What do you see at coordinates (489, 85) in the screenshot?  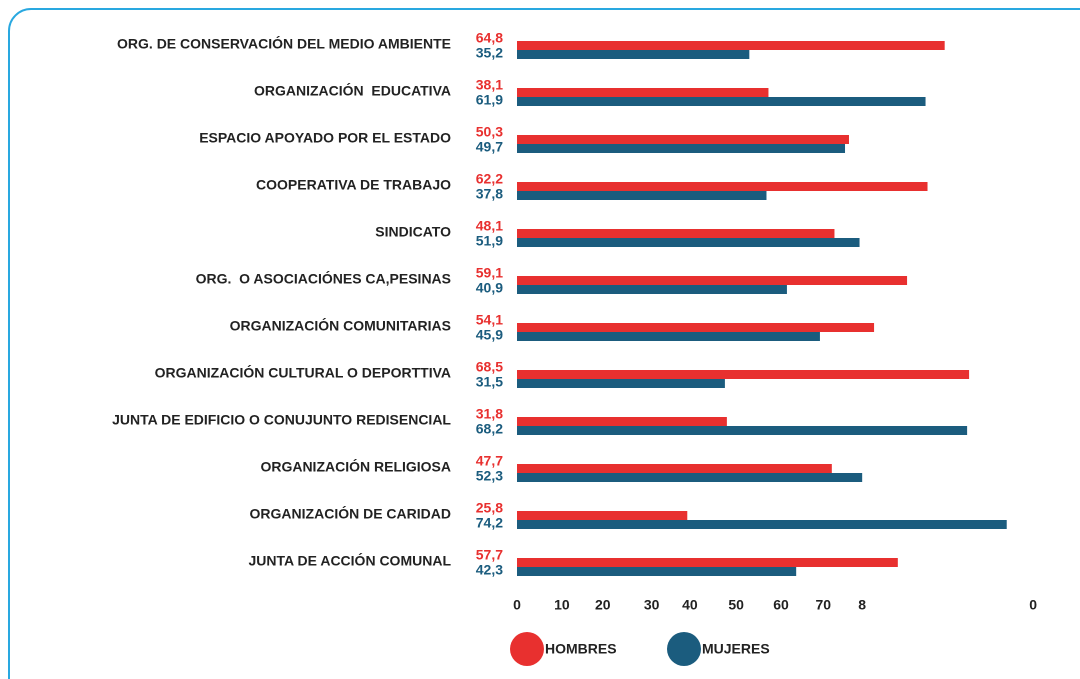 I see `value-label: 38,1` at bounding box center [489, 85].